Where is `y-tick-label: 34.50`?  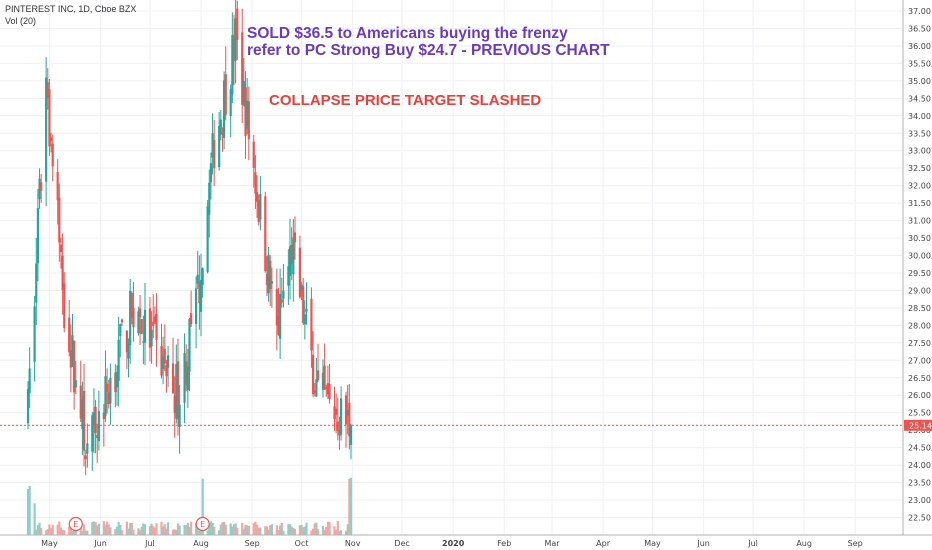 y-tick-label: 34.50 is located at coordinates (919, 98).